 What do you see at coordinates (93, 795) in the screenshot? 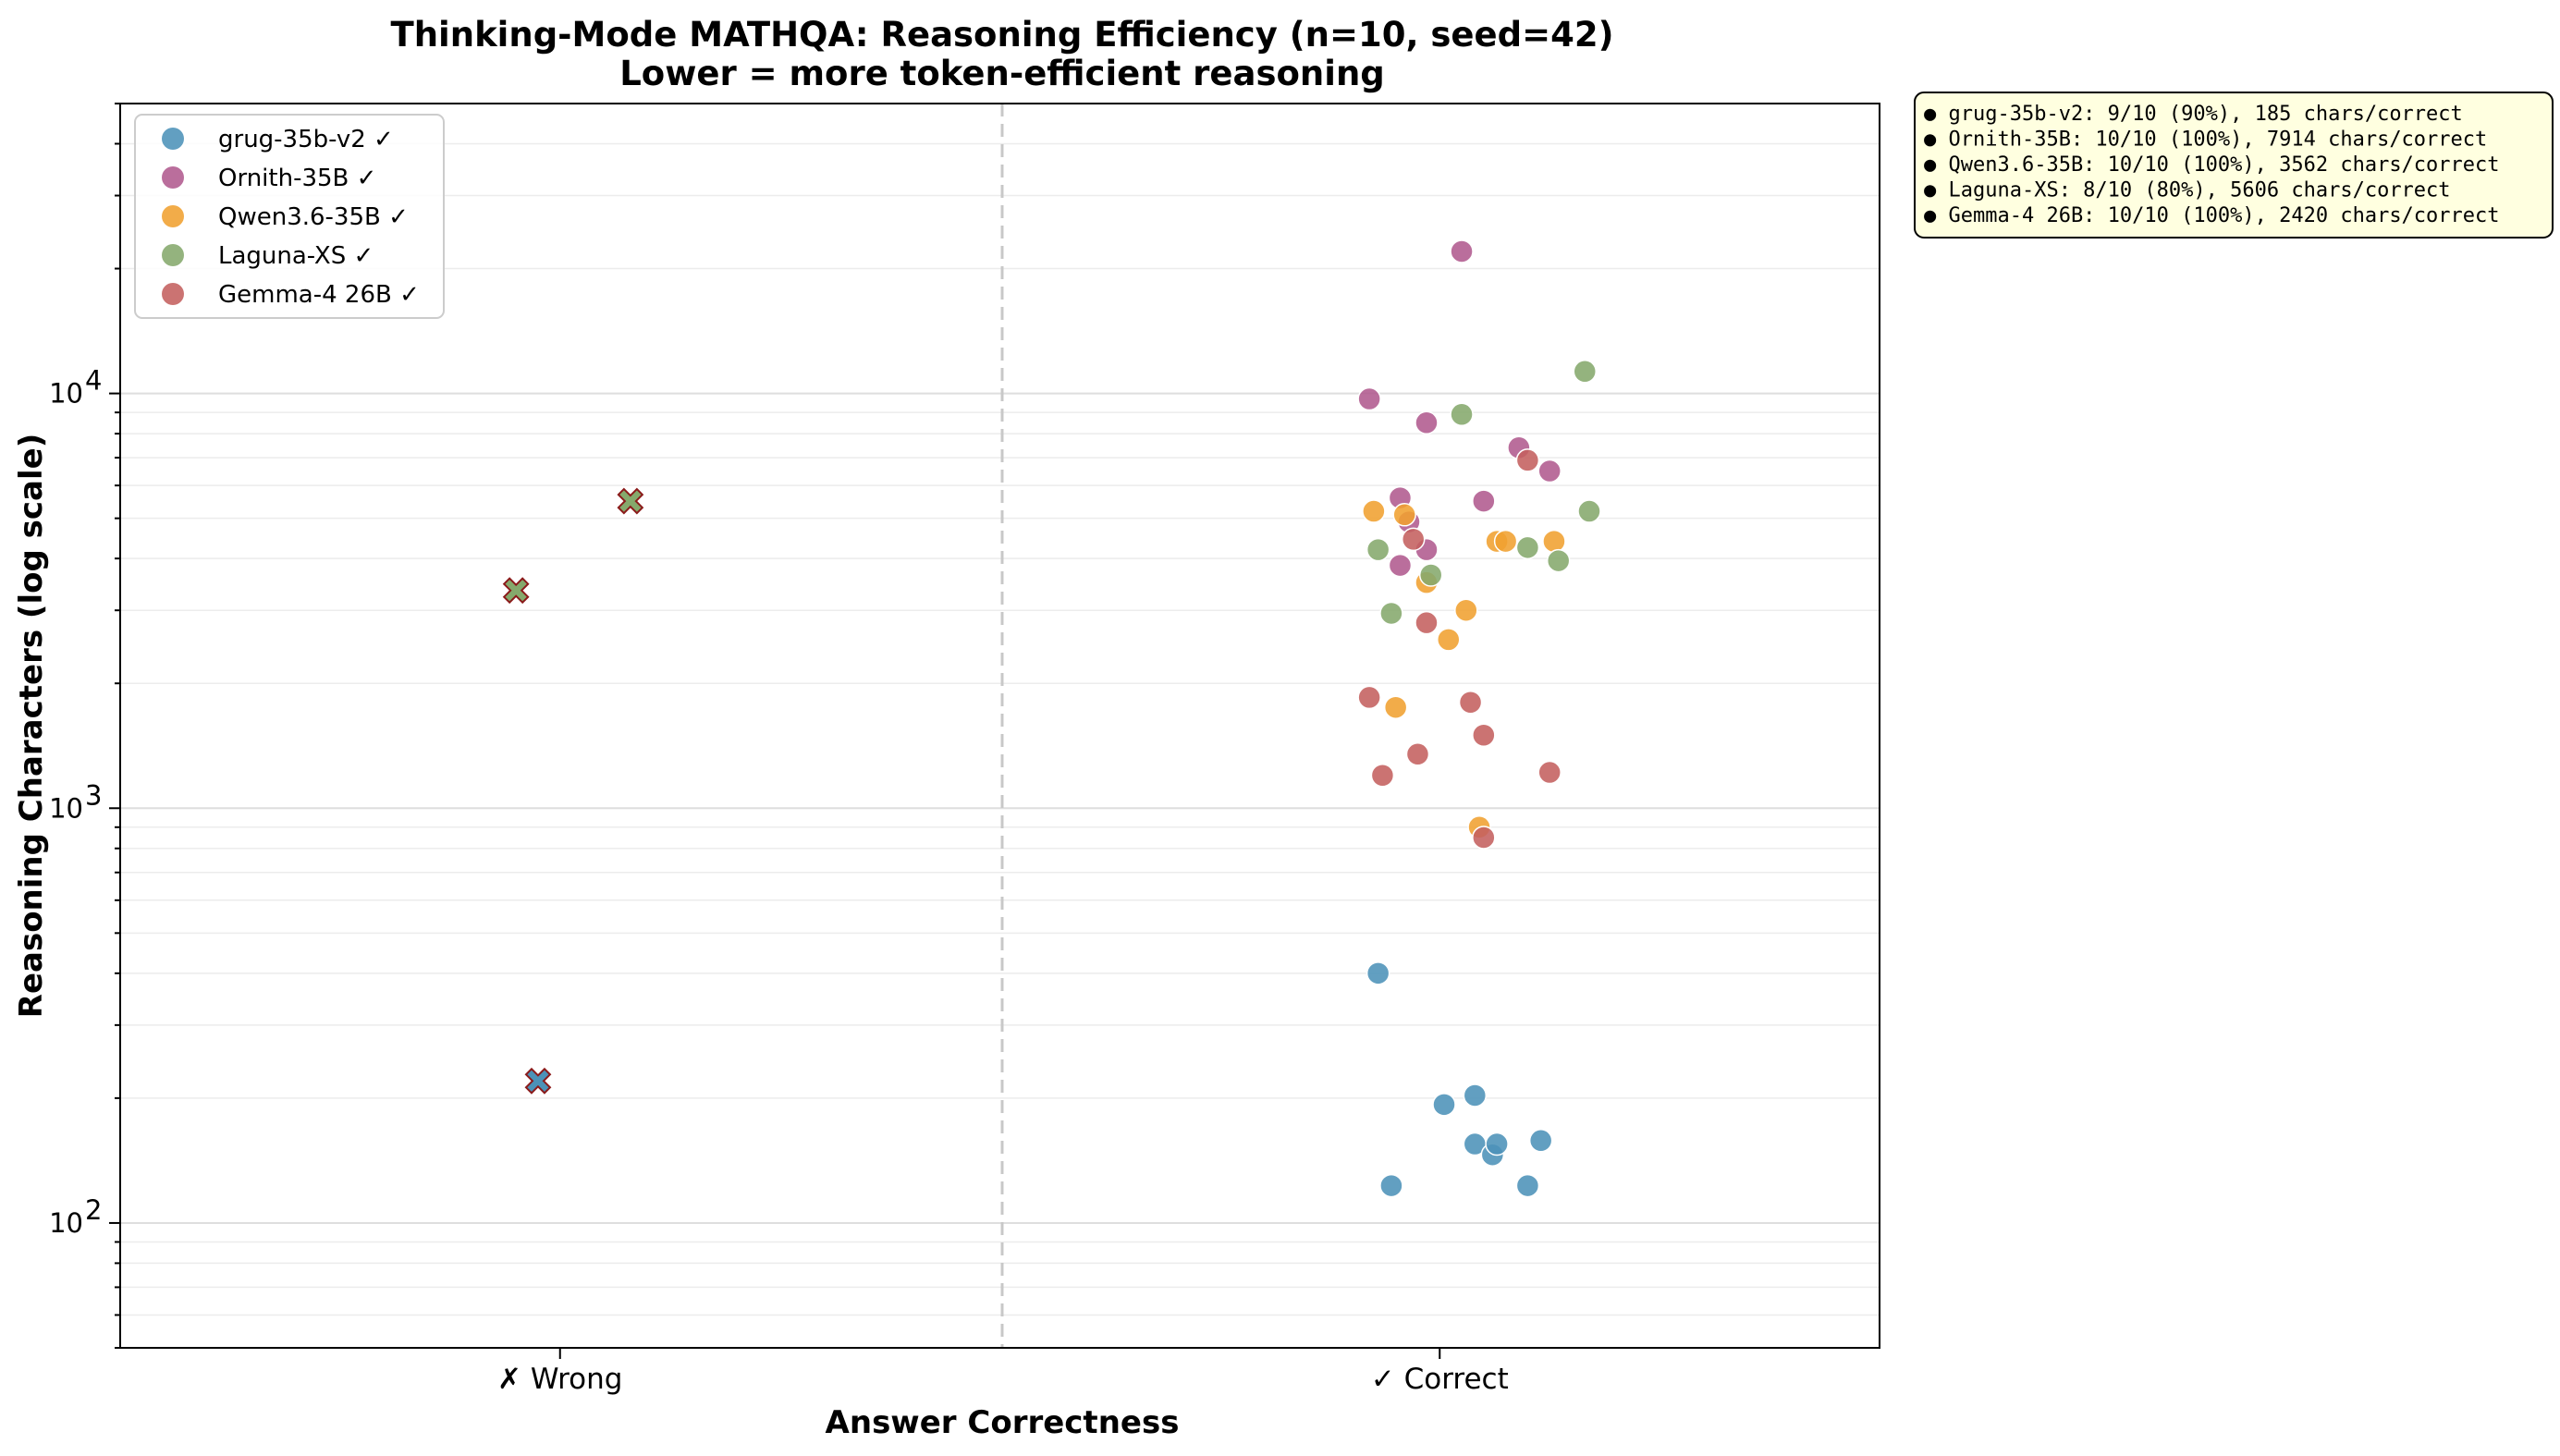
I see `y-tick-exponent: 3` at bounding box center [93, 795].